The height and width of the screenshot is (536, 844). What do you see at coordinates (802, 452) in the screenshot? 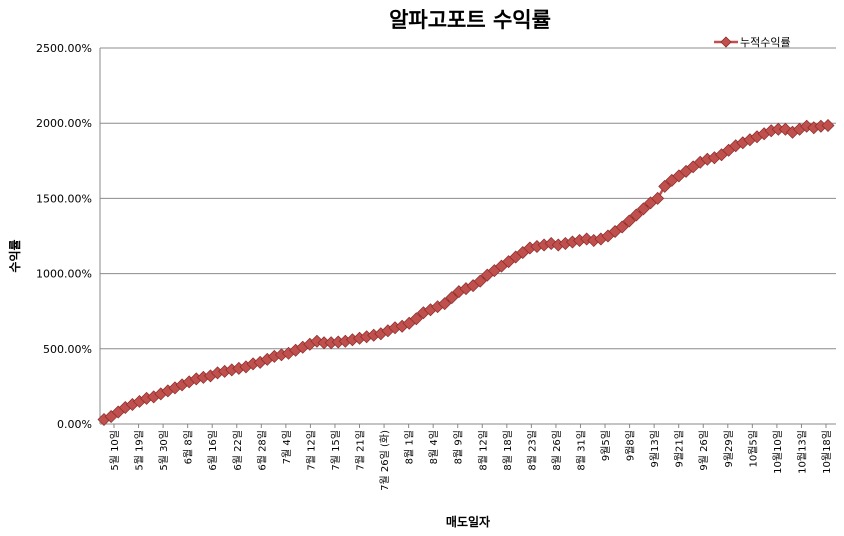
I see `x-tick-label: 10월13일` at bounding box center [802, 452].